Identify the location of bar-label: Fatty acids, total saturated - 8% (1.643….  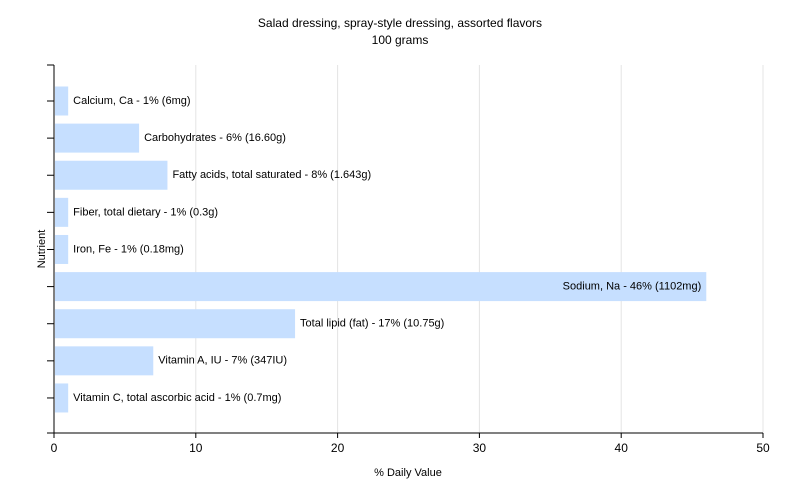
(271, 175).